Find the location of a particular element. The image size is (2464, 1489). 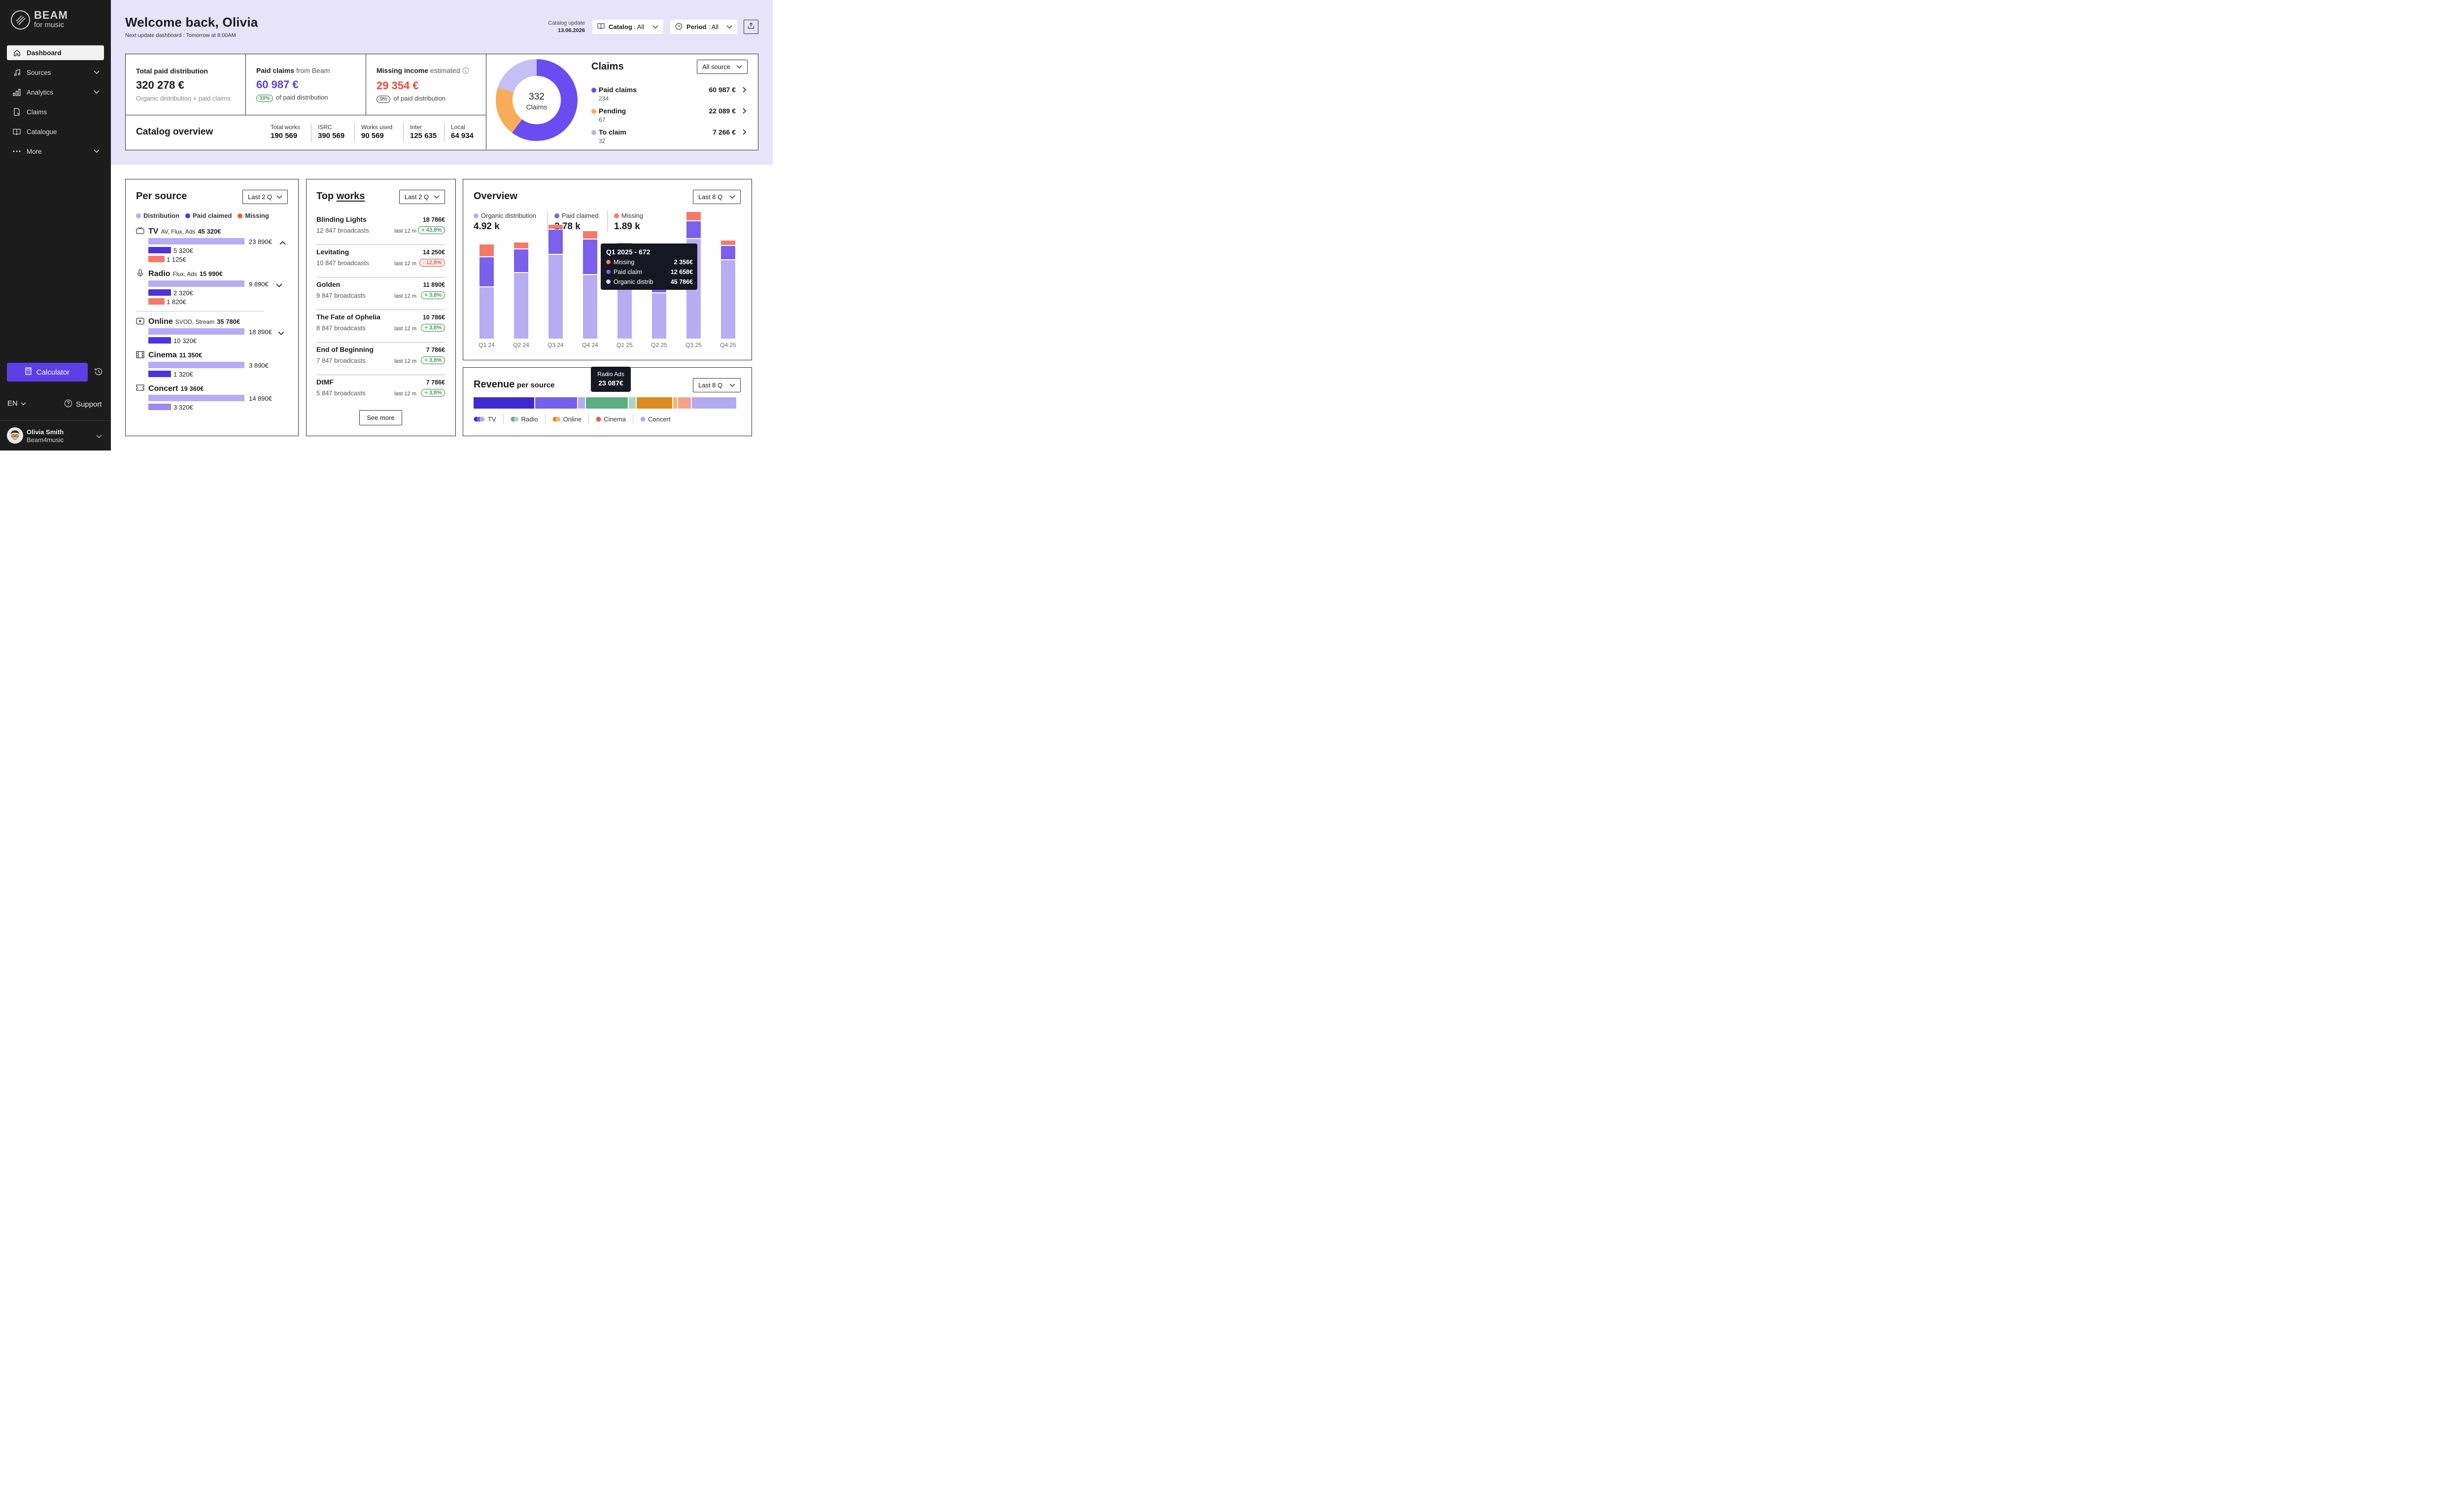

stat-value: 60 987 € is located at coordinates (277, 84).